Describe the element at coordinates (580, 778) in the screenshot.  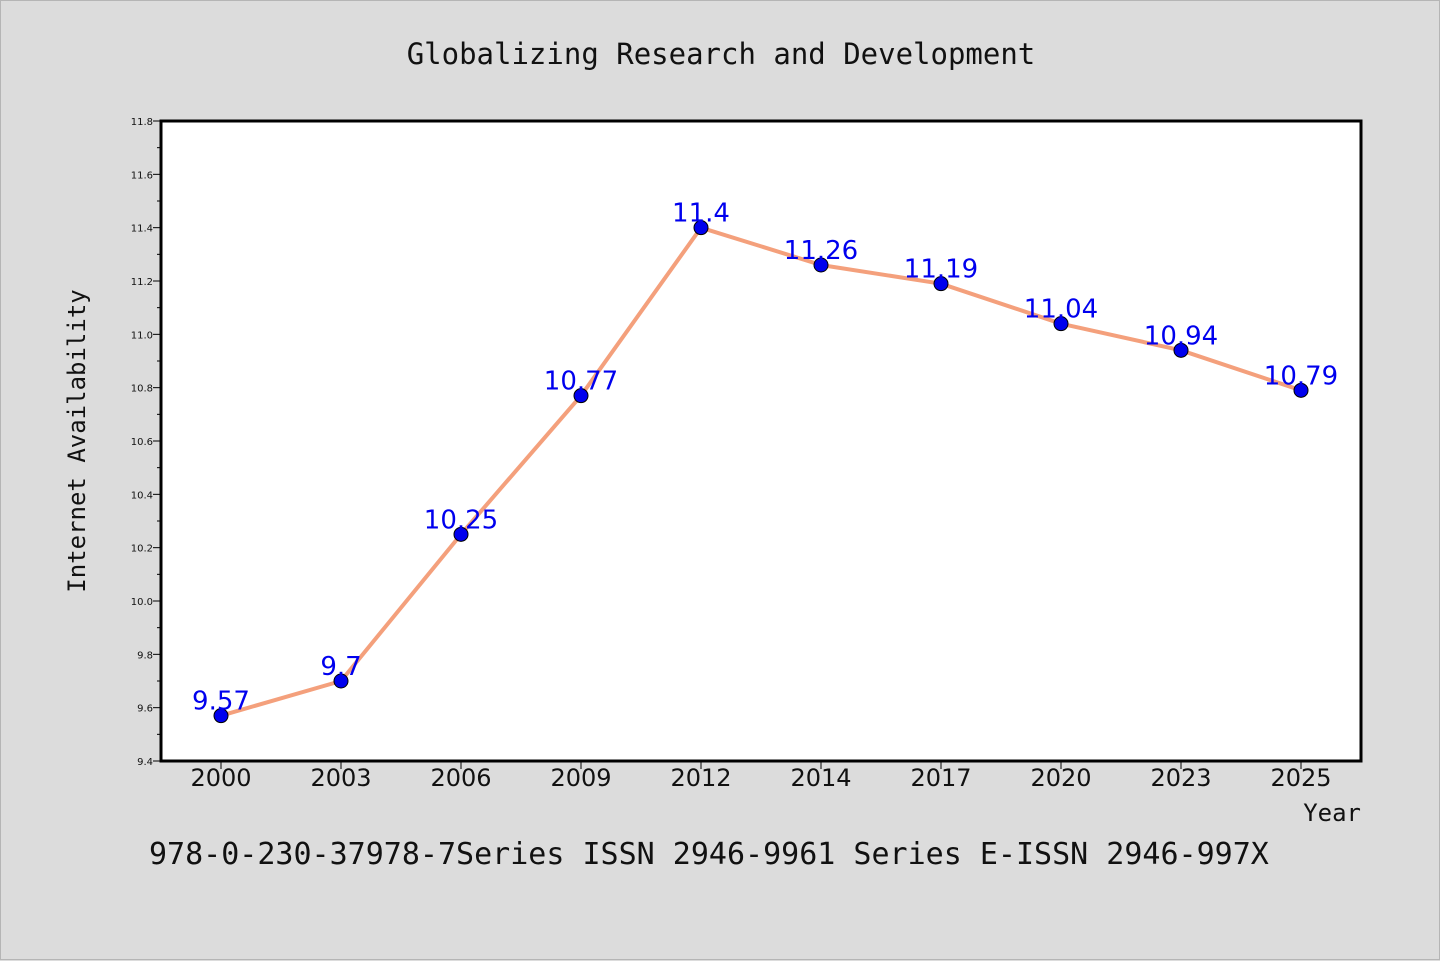
I see `x-tick-label: 2009` at that location.